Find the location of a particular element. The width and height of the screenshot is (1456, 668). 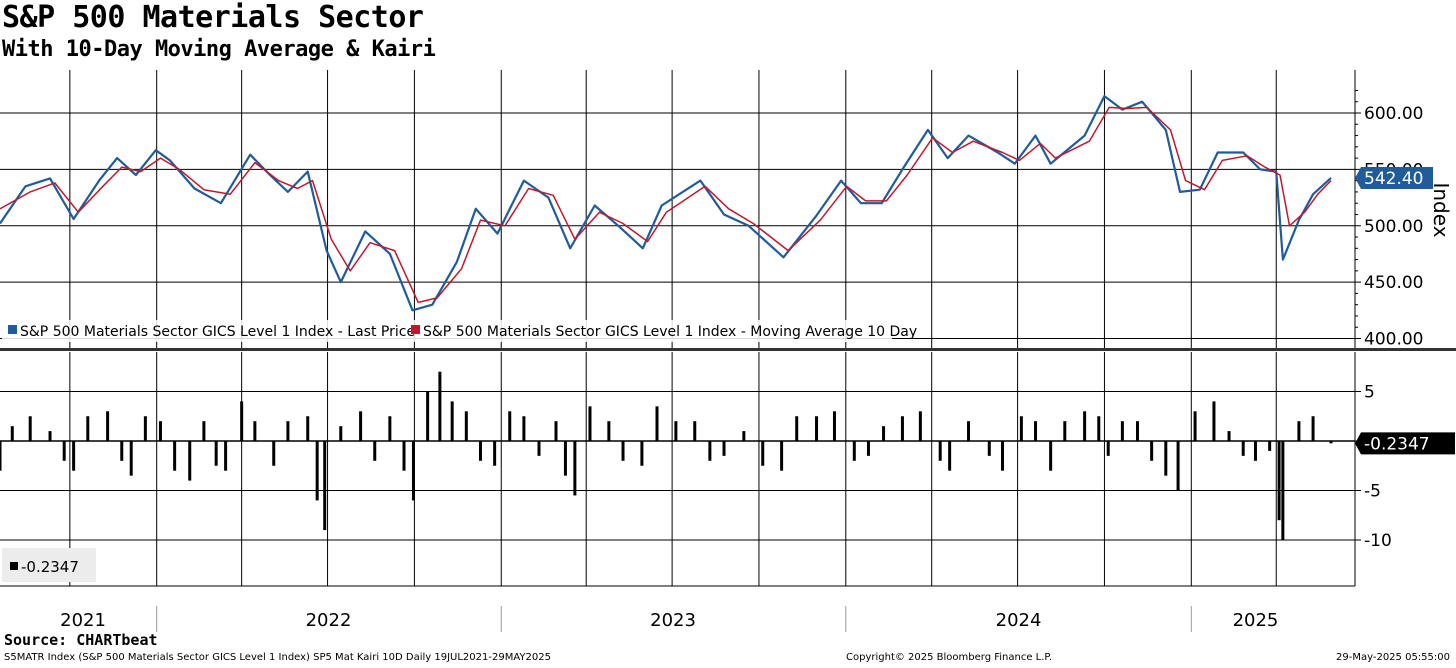

y-tick-label: 400.00 is located at coordinates (1393, 340).